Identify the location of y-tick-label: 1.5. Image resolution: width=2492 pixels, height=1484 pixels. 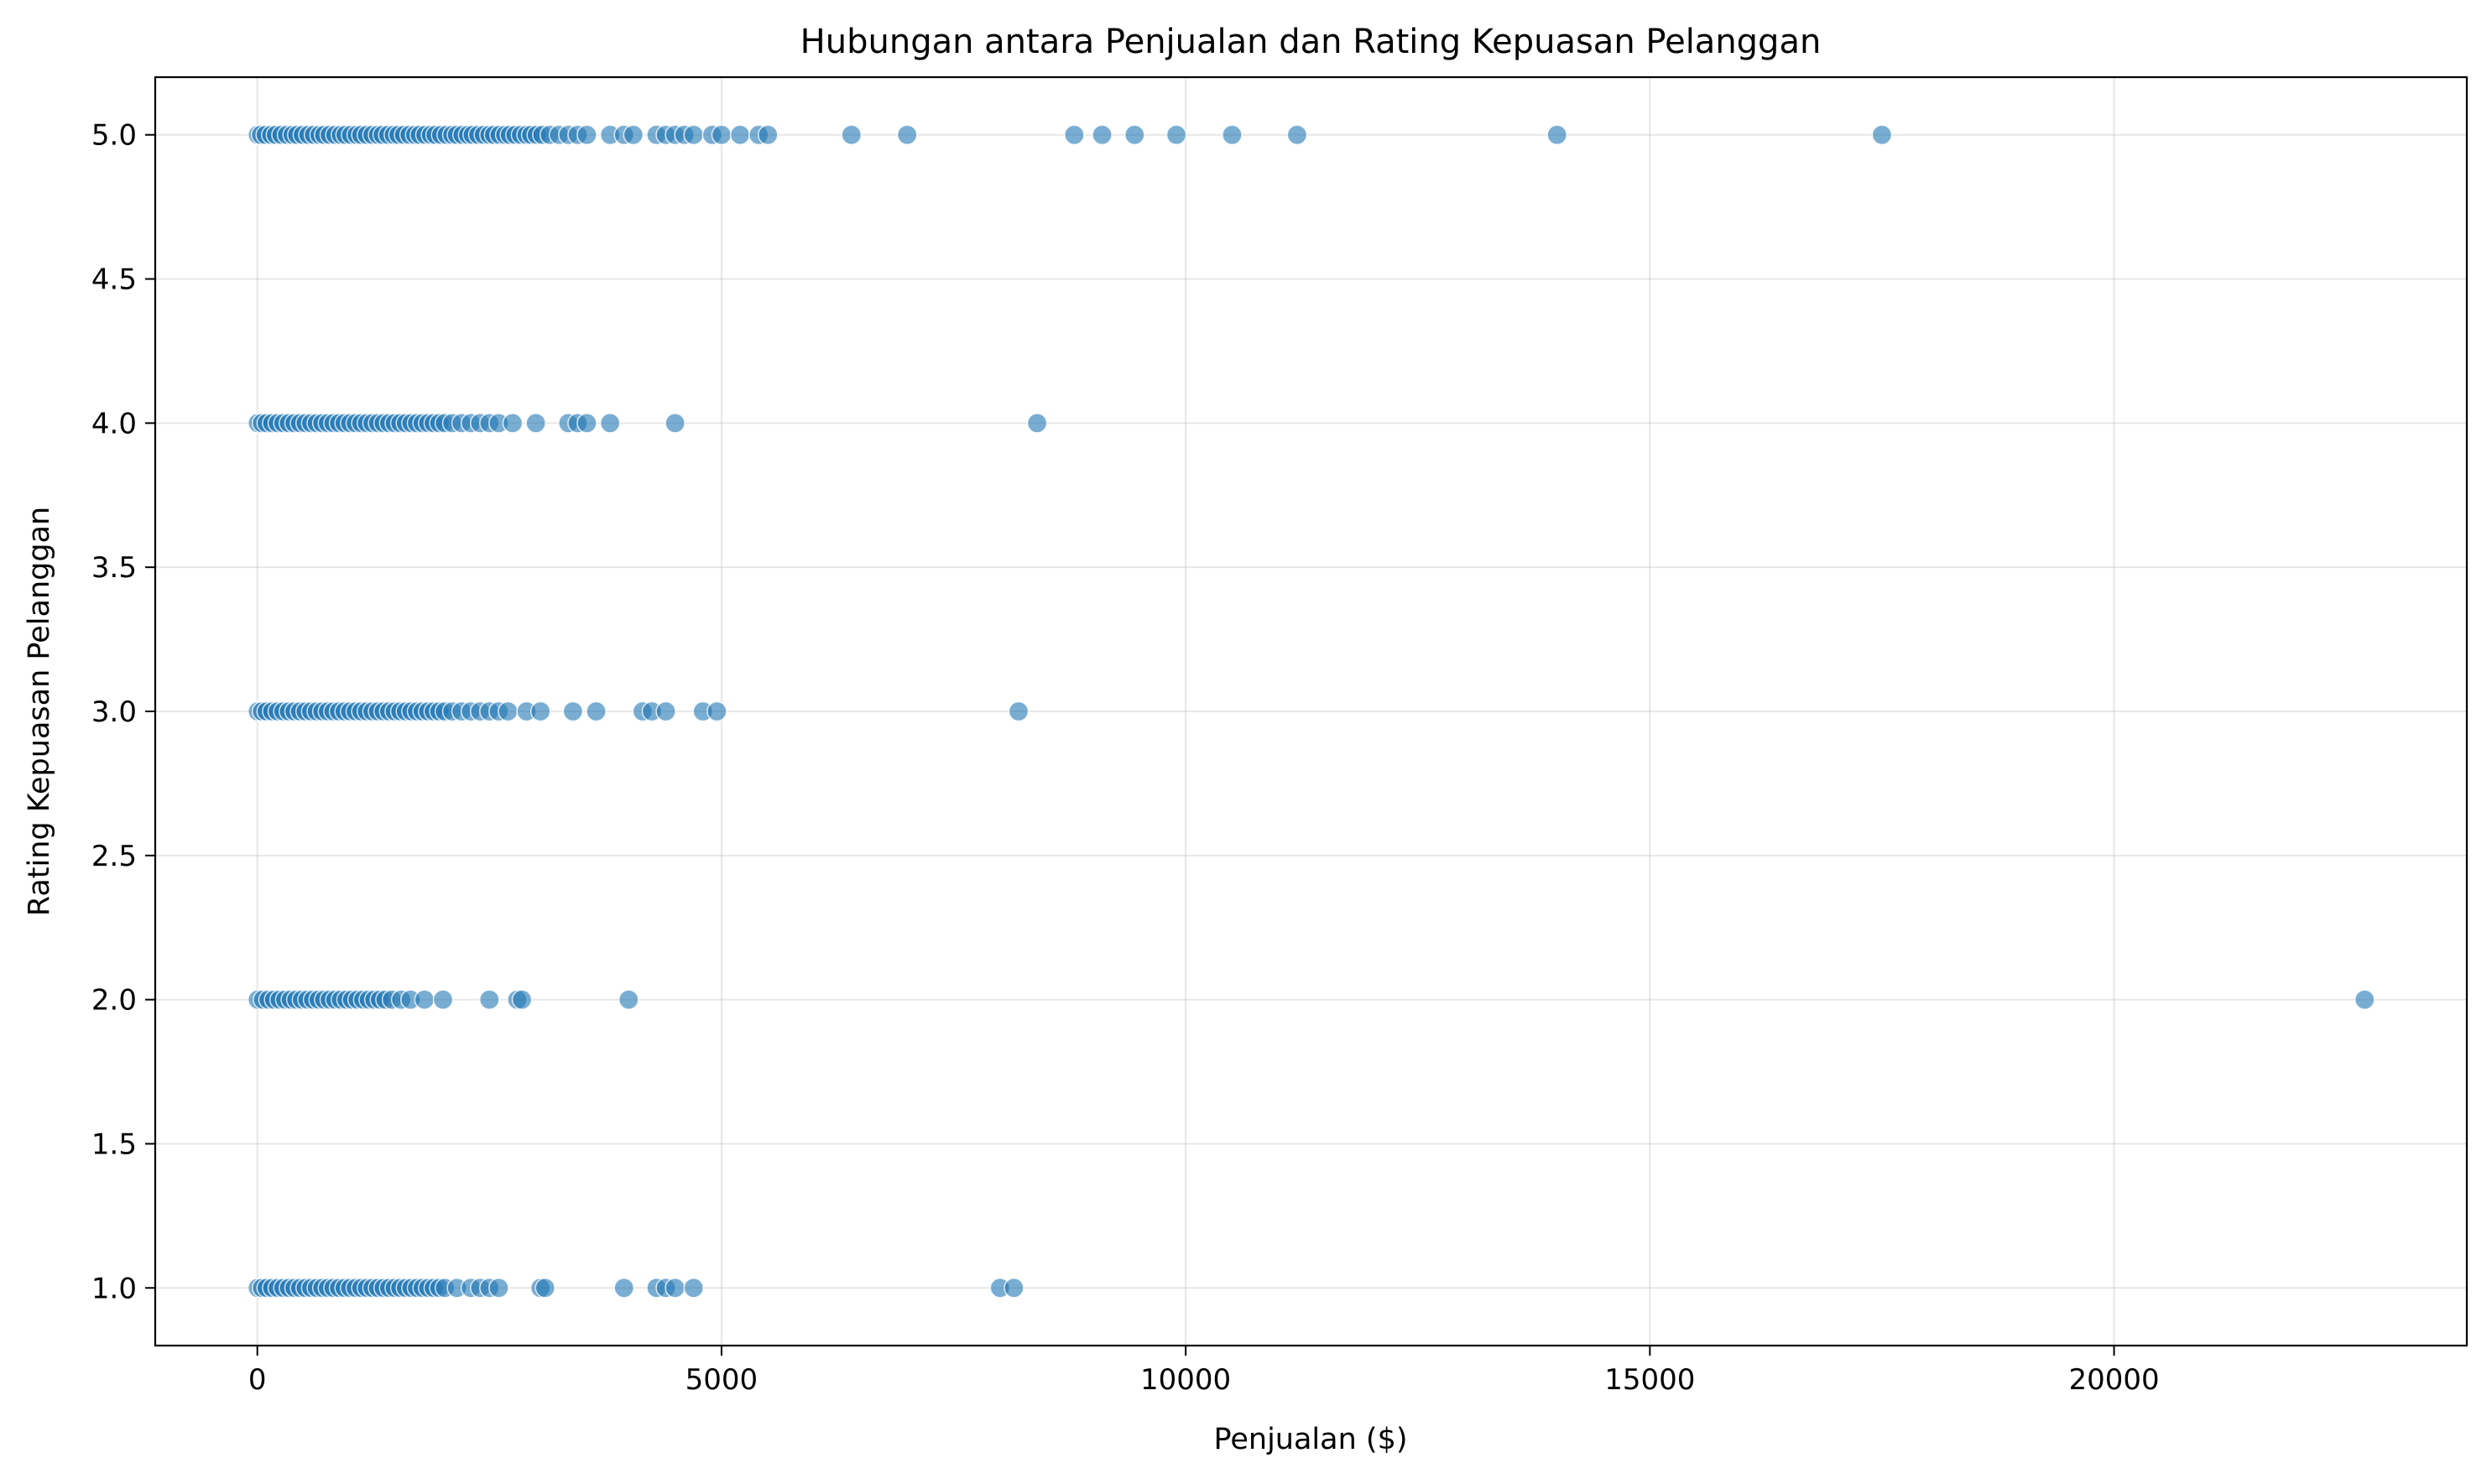
(114, 1144).